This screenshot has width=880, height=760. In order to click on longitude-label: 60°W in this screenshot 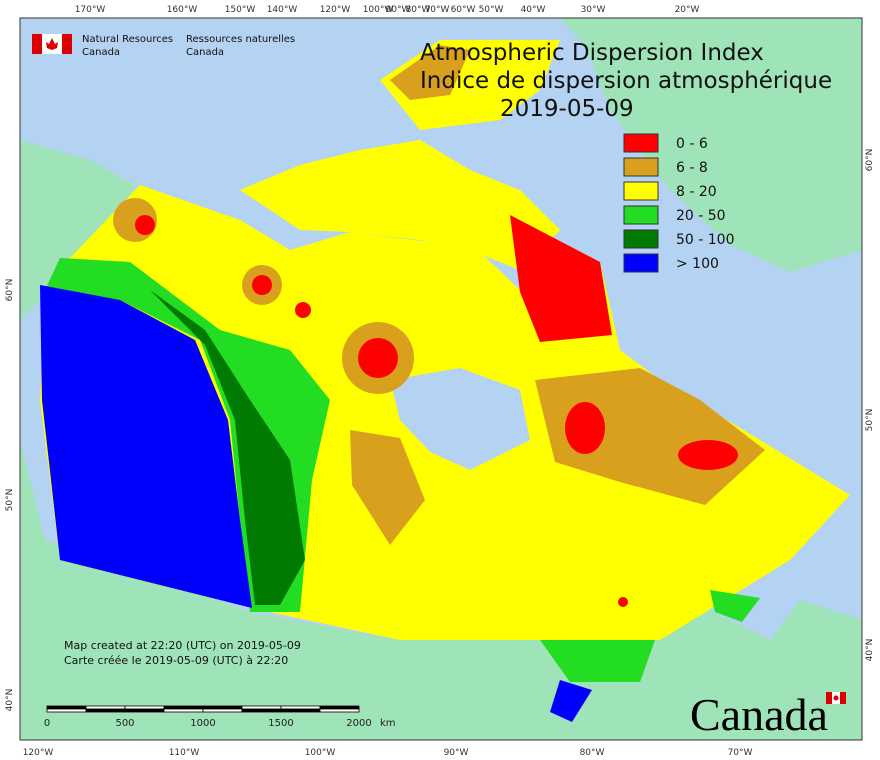, I will do `click(463, 10)`.